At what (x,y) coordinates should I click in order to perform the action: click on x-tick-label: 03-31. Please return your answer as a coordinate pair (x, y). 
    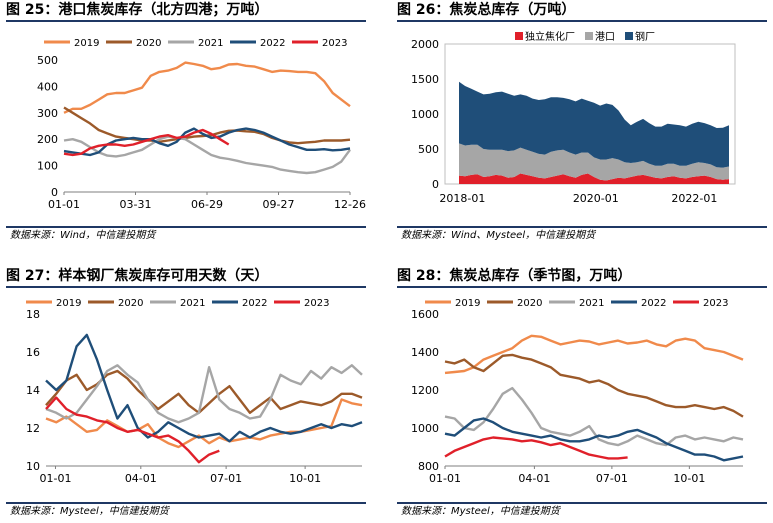
    Looking at the image, I should click on (136, 204).